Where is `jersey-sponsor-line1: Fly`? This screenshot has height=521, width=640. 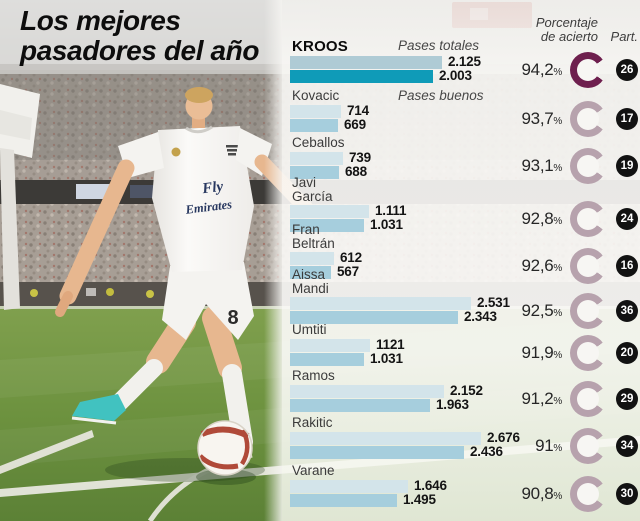 jersey-sponsor-line1: Fly is located at coordinates (212, 188).